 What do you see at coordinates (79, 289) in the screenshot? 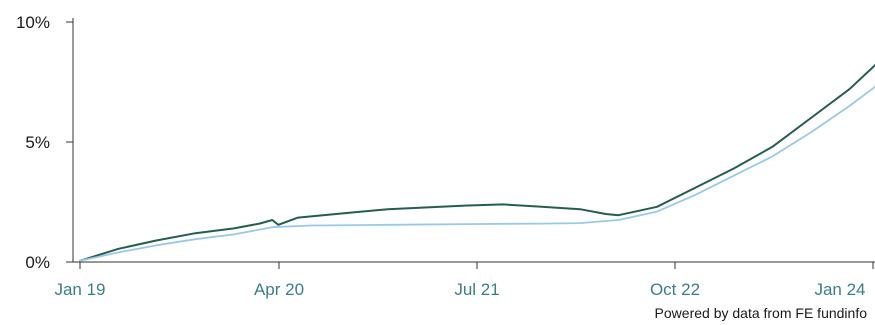
I see `x-tick-label-jan19: Jan 19` at bounding box center [79, 289].